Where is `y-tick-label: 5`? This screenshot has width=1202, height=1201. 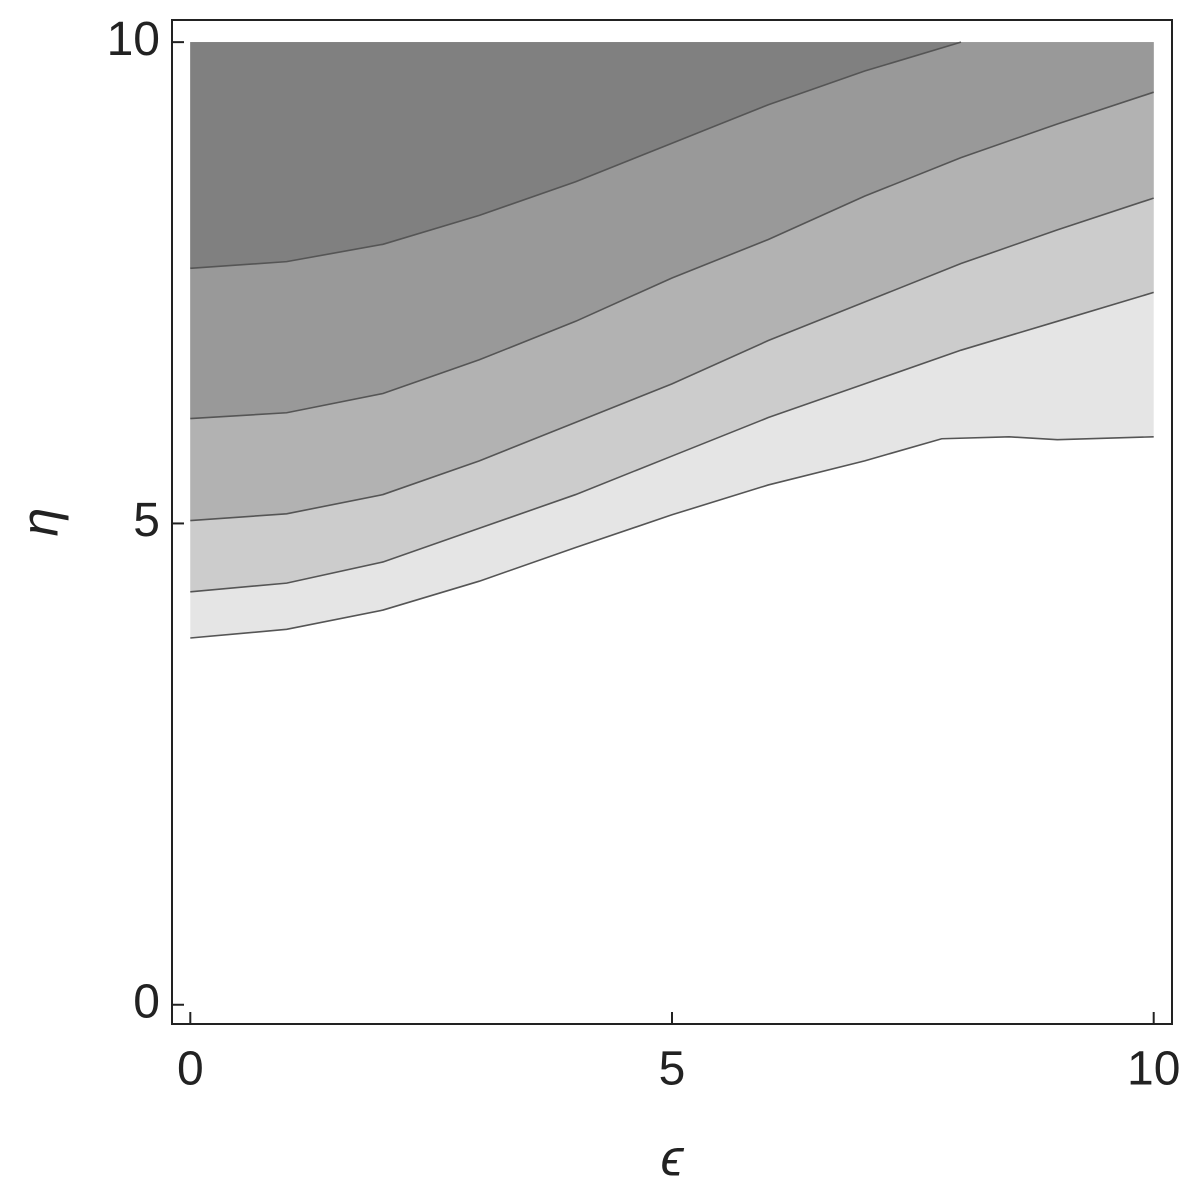
y-tick-label: 5 is located at coordinates (146, 520).